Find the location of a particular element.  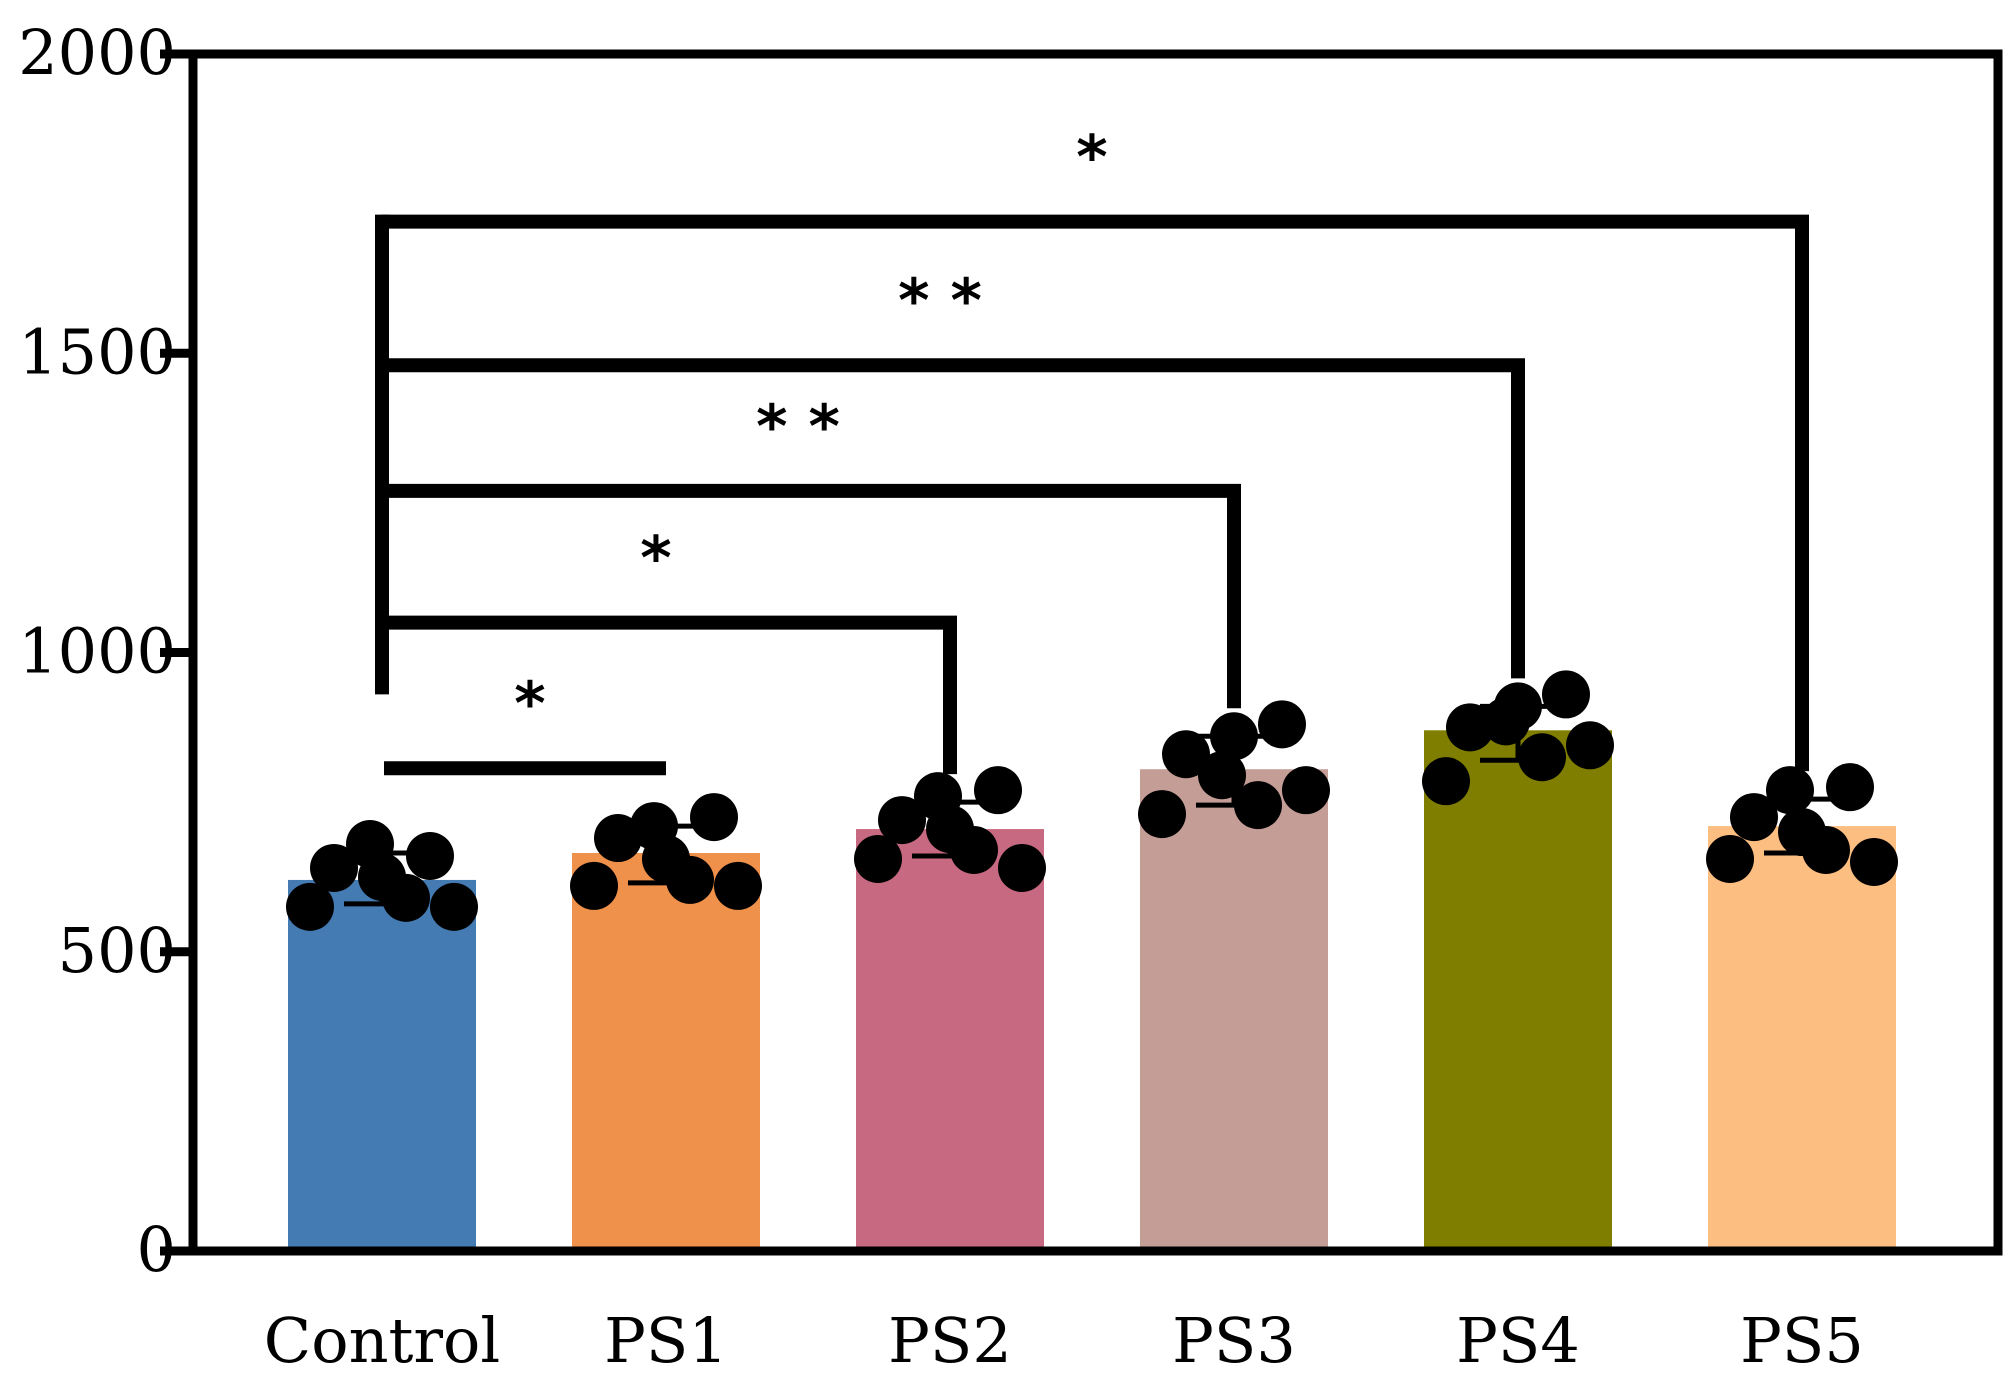

x-tick-label: PS2 is located at coordinates (950, 1340).